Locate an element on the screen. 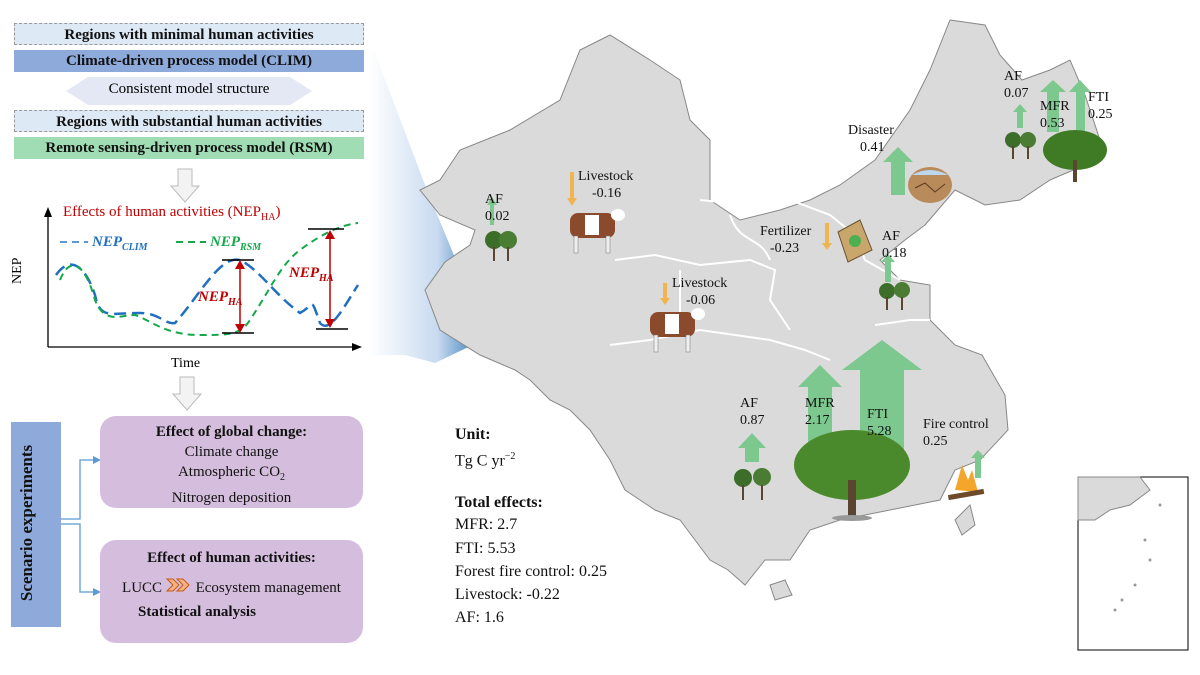 This screenshot has width=1200, height=675. climate-change-item: Climate change is located at coordinates (231, 452).